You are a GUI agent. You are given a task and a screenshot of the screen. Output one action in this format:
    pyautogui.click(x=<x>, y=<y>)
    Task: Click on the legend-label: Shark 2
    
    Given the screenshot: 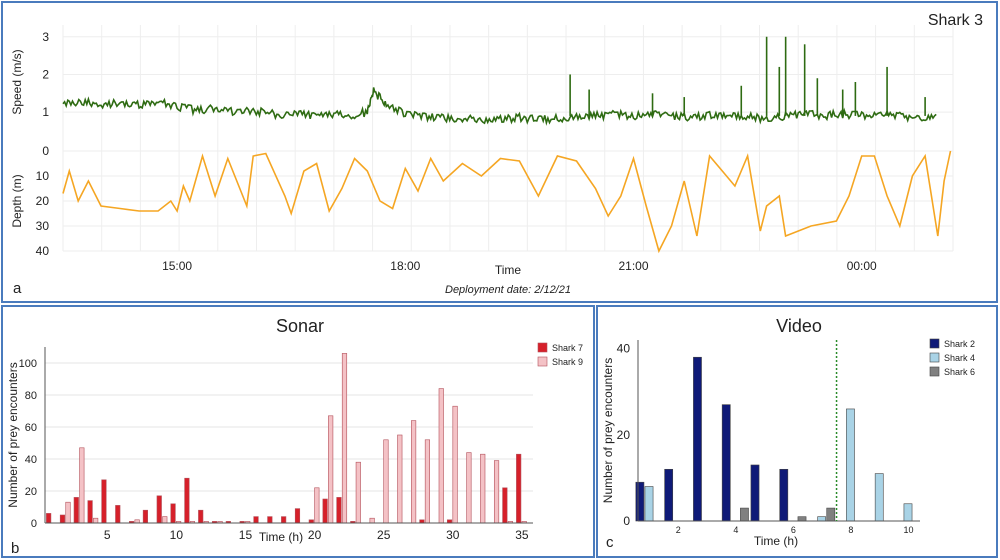 What is the action you would take?
    pyautogui.click(x=959, y=344)
    